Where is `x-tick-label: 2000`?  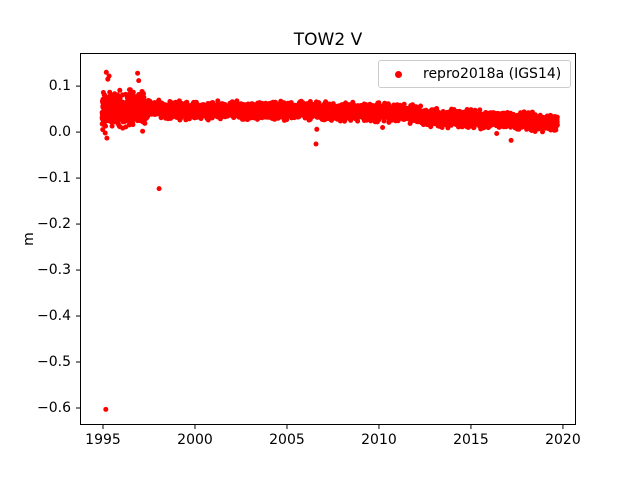 x-tick-label: 2000 is located at coordinates (195, 440).